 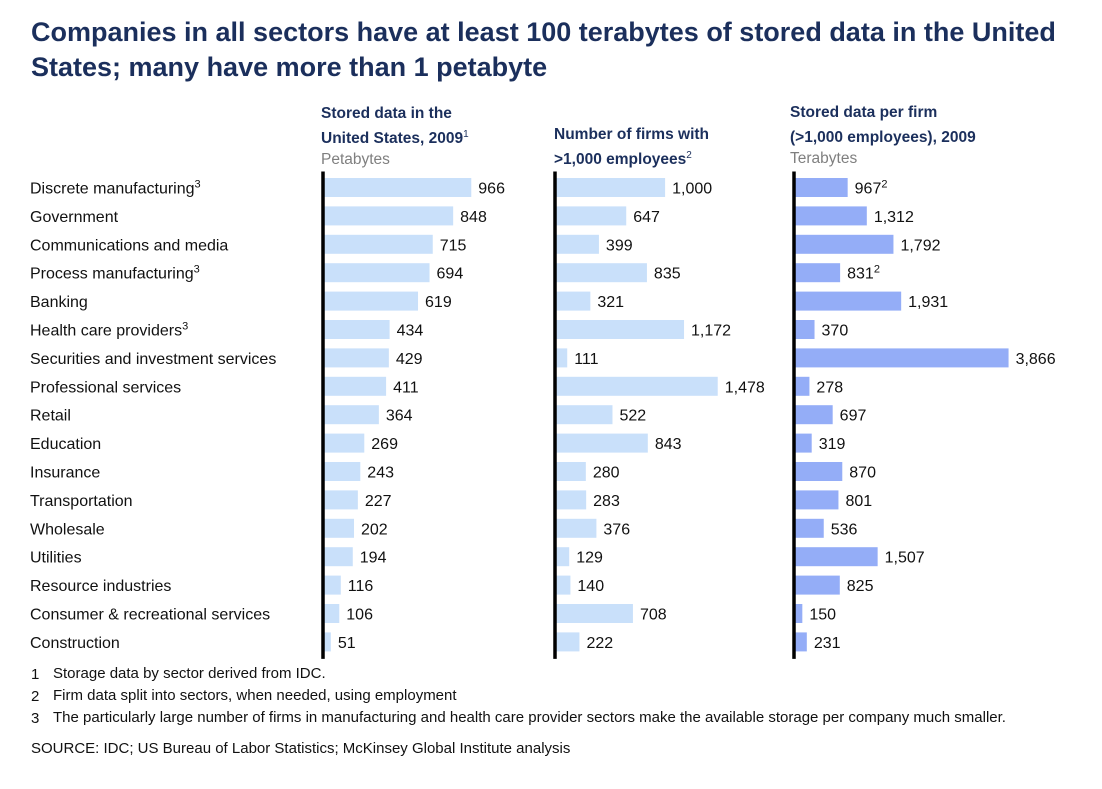 What do you see at coordinates (928, 302) in the screenshot?
I see `data-label: 1,931` at bounding box center [928, 302].